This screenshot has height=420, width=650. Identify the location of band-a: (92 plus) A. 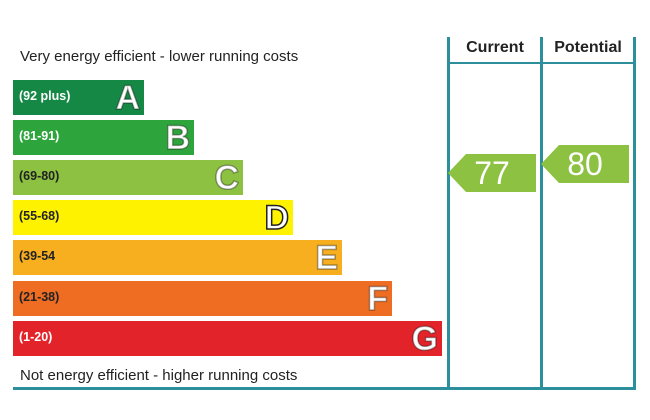
(78, 98).